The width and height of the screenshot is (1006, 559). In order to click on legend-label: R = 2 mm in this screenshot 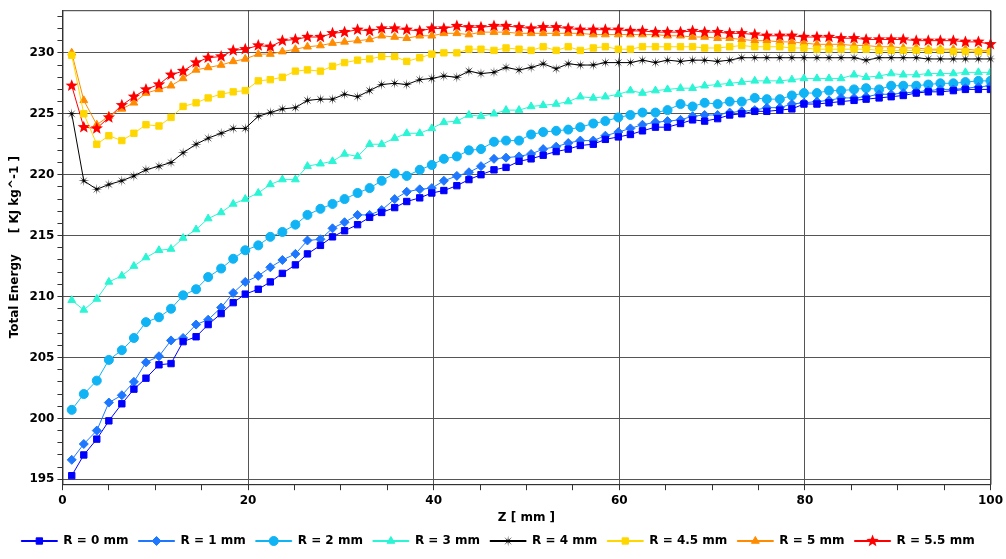, I will do `click(330, 540)`.